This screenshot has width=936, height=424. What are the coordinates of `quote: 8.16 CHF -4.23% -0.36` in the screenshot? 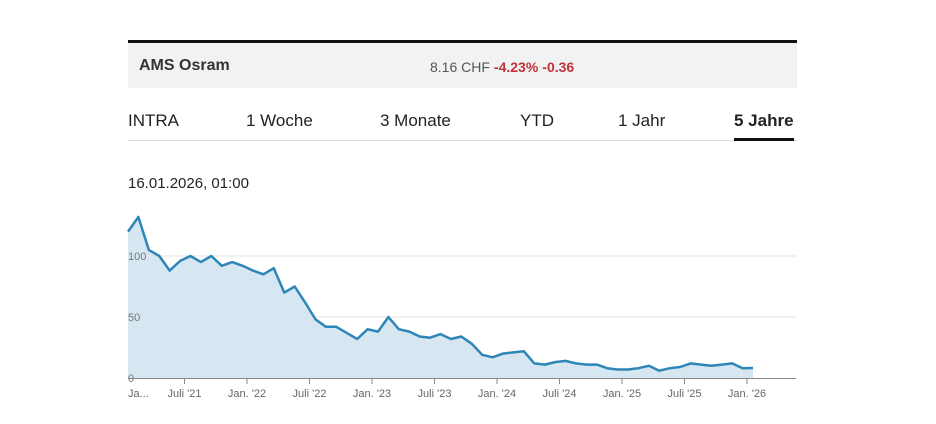 It's located at (502, 67).